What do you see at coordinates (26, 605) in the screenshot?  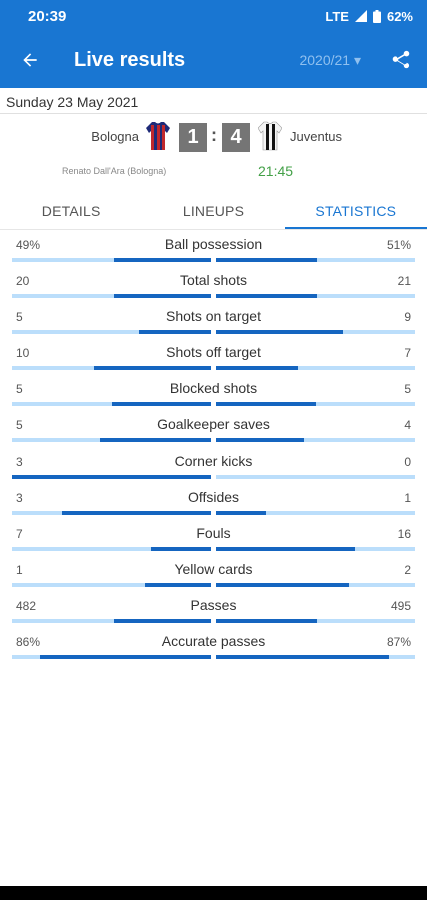 I see `stat-home-value: 482` at bounding box center [26, 605].